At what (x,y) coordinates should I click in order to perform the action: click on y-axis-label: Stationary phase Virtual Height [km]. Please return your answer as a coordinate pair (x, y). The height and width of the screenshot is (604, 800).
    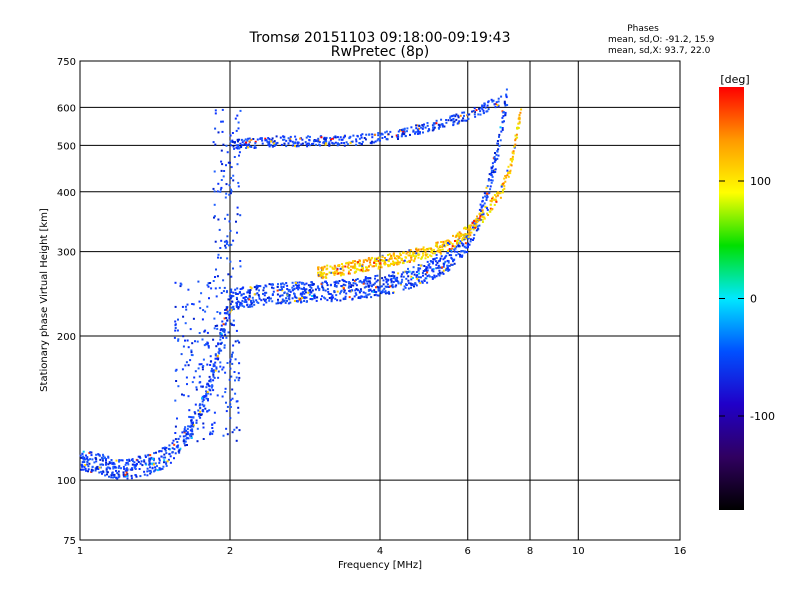
    Looking at the image, I should click on (44, 300).